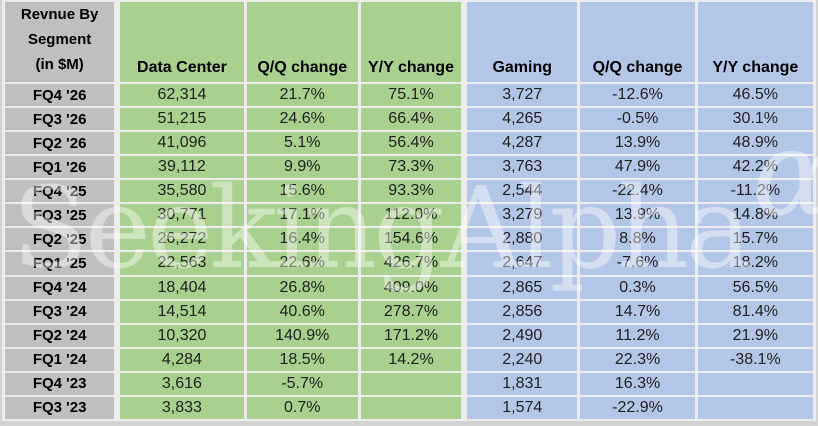 This screenshot has width=818, height=426. What do you see at coordinates (182, 95) in the screenshot?
I see `value-cell: 62,314` at bounding box center [182, 95].